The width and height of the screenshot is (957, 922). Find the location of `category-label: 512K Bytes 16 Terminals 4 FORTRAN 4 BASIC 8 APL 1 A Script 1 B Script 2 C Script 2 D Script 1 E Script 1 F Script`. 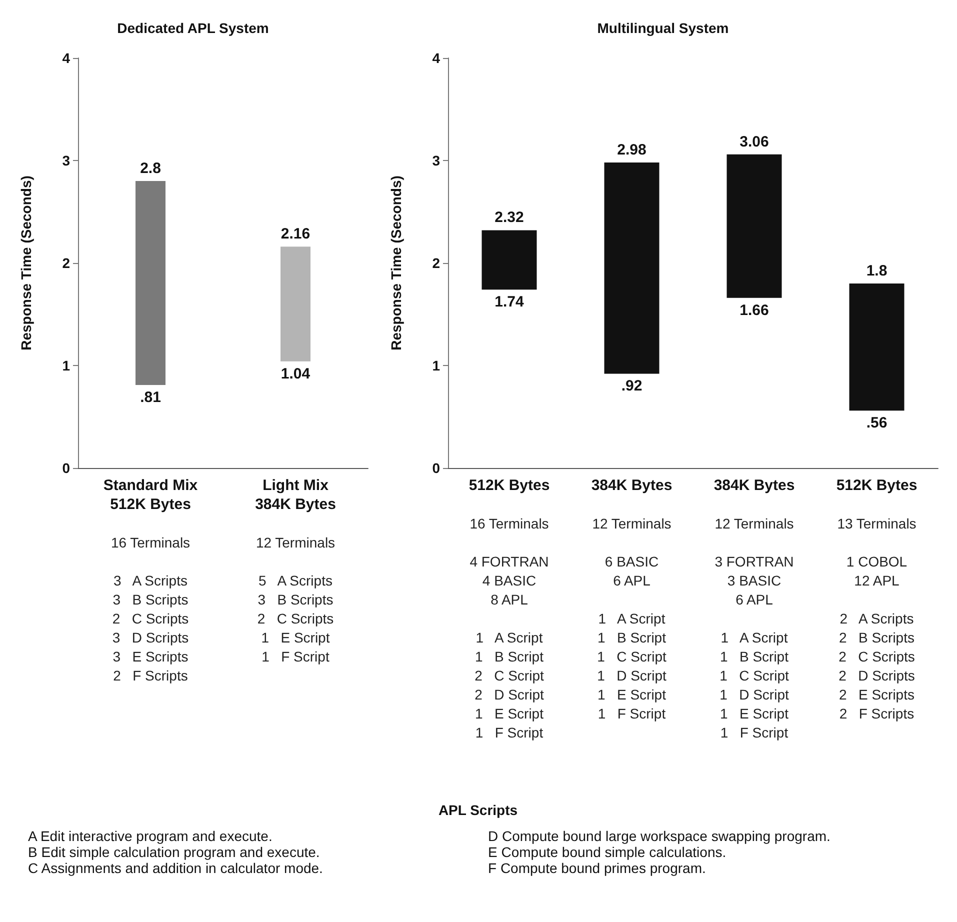

category-label: 512K Bytes 16 Terminals 4 FORTRAN 4 BASIC 8 APL 1 A Script 1 B Script 2 C Script 2 D Script 1 E Script 1 F Script is located at coordinates (509, 608).